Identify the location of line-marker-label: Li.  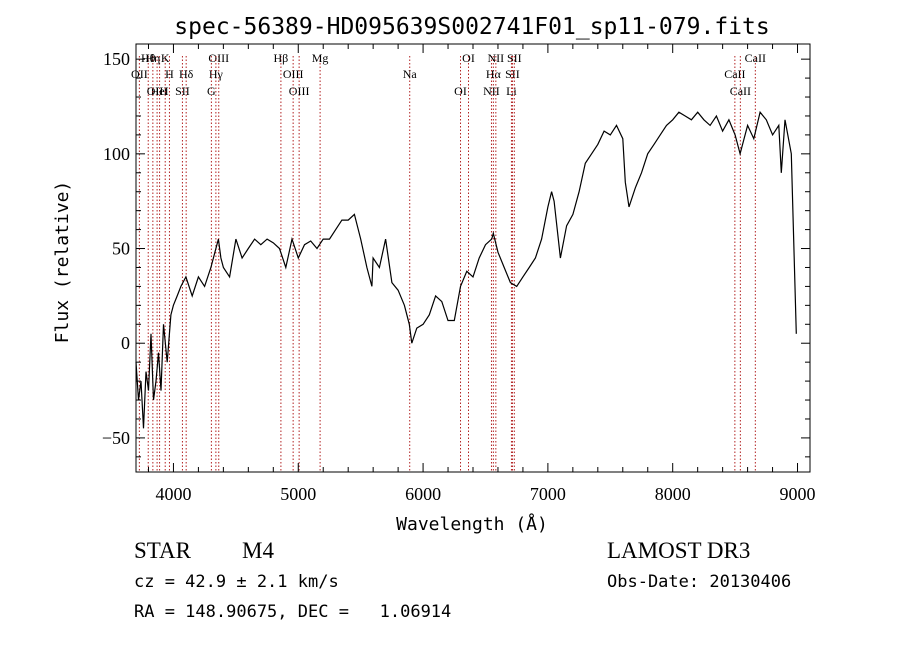
(511, 91).